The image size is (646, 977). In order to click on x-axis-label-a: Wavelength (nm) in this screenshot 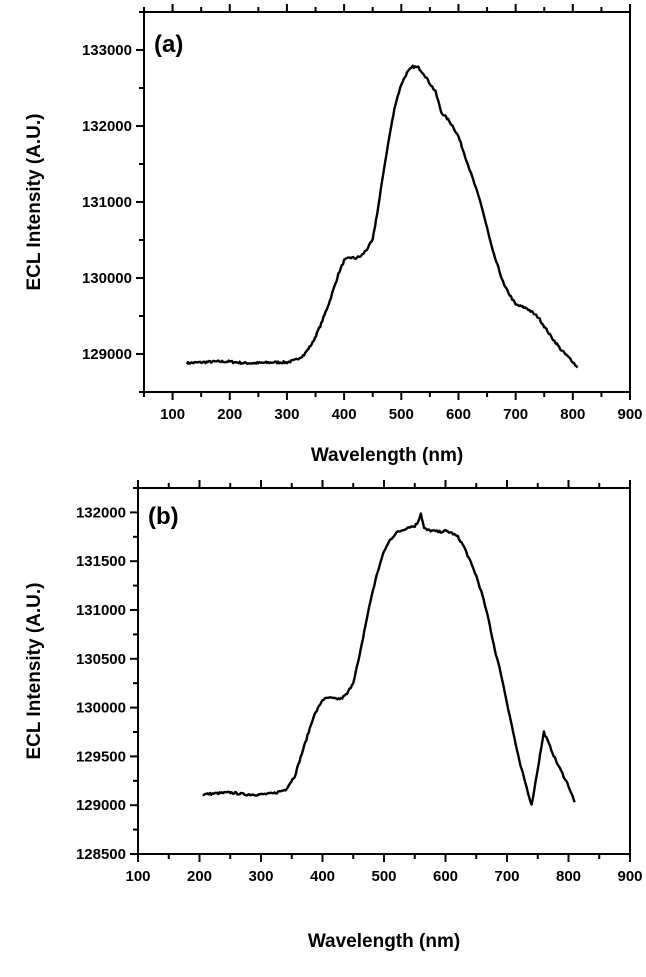, I will do `click(387, 455)`.